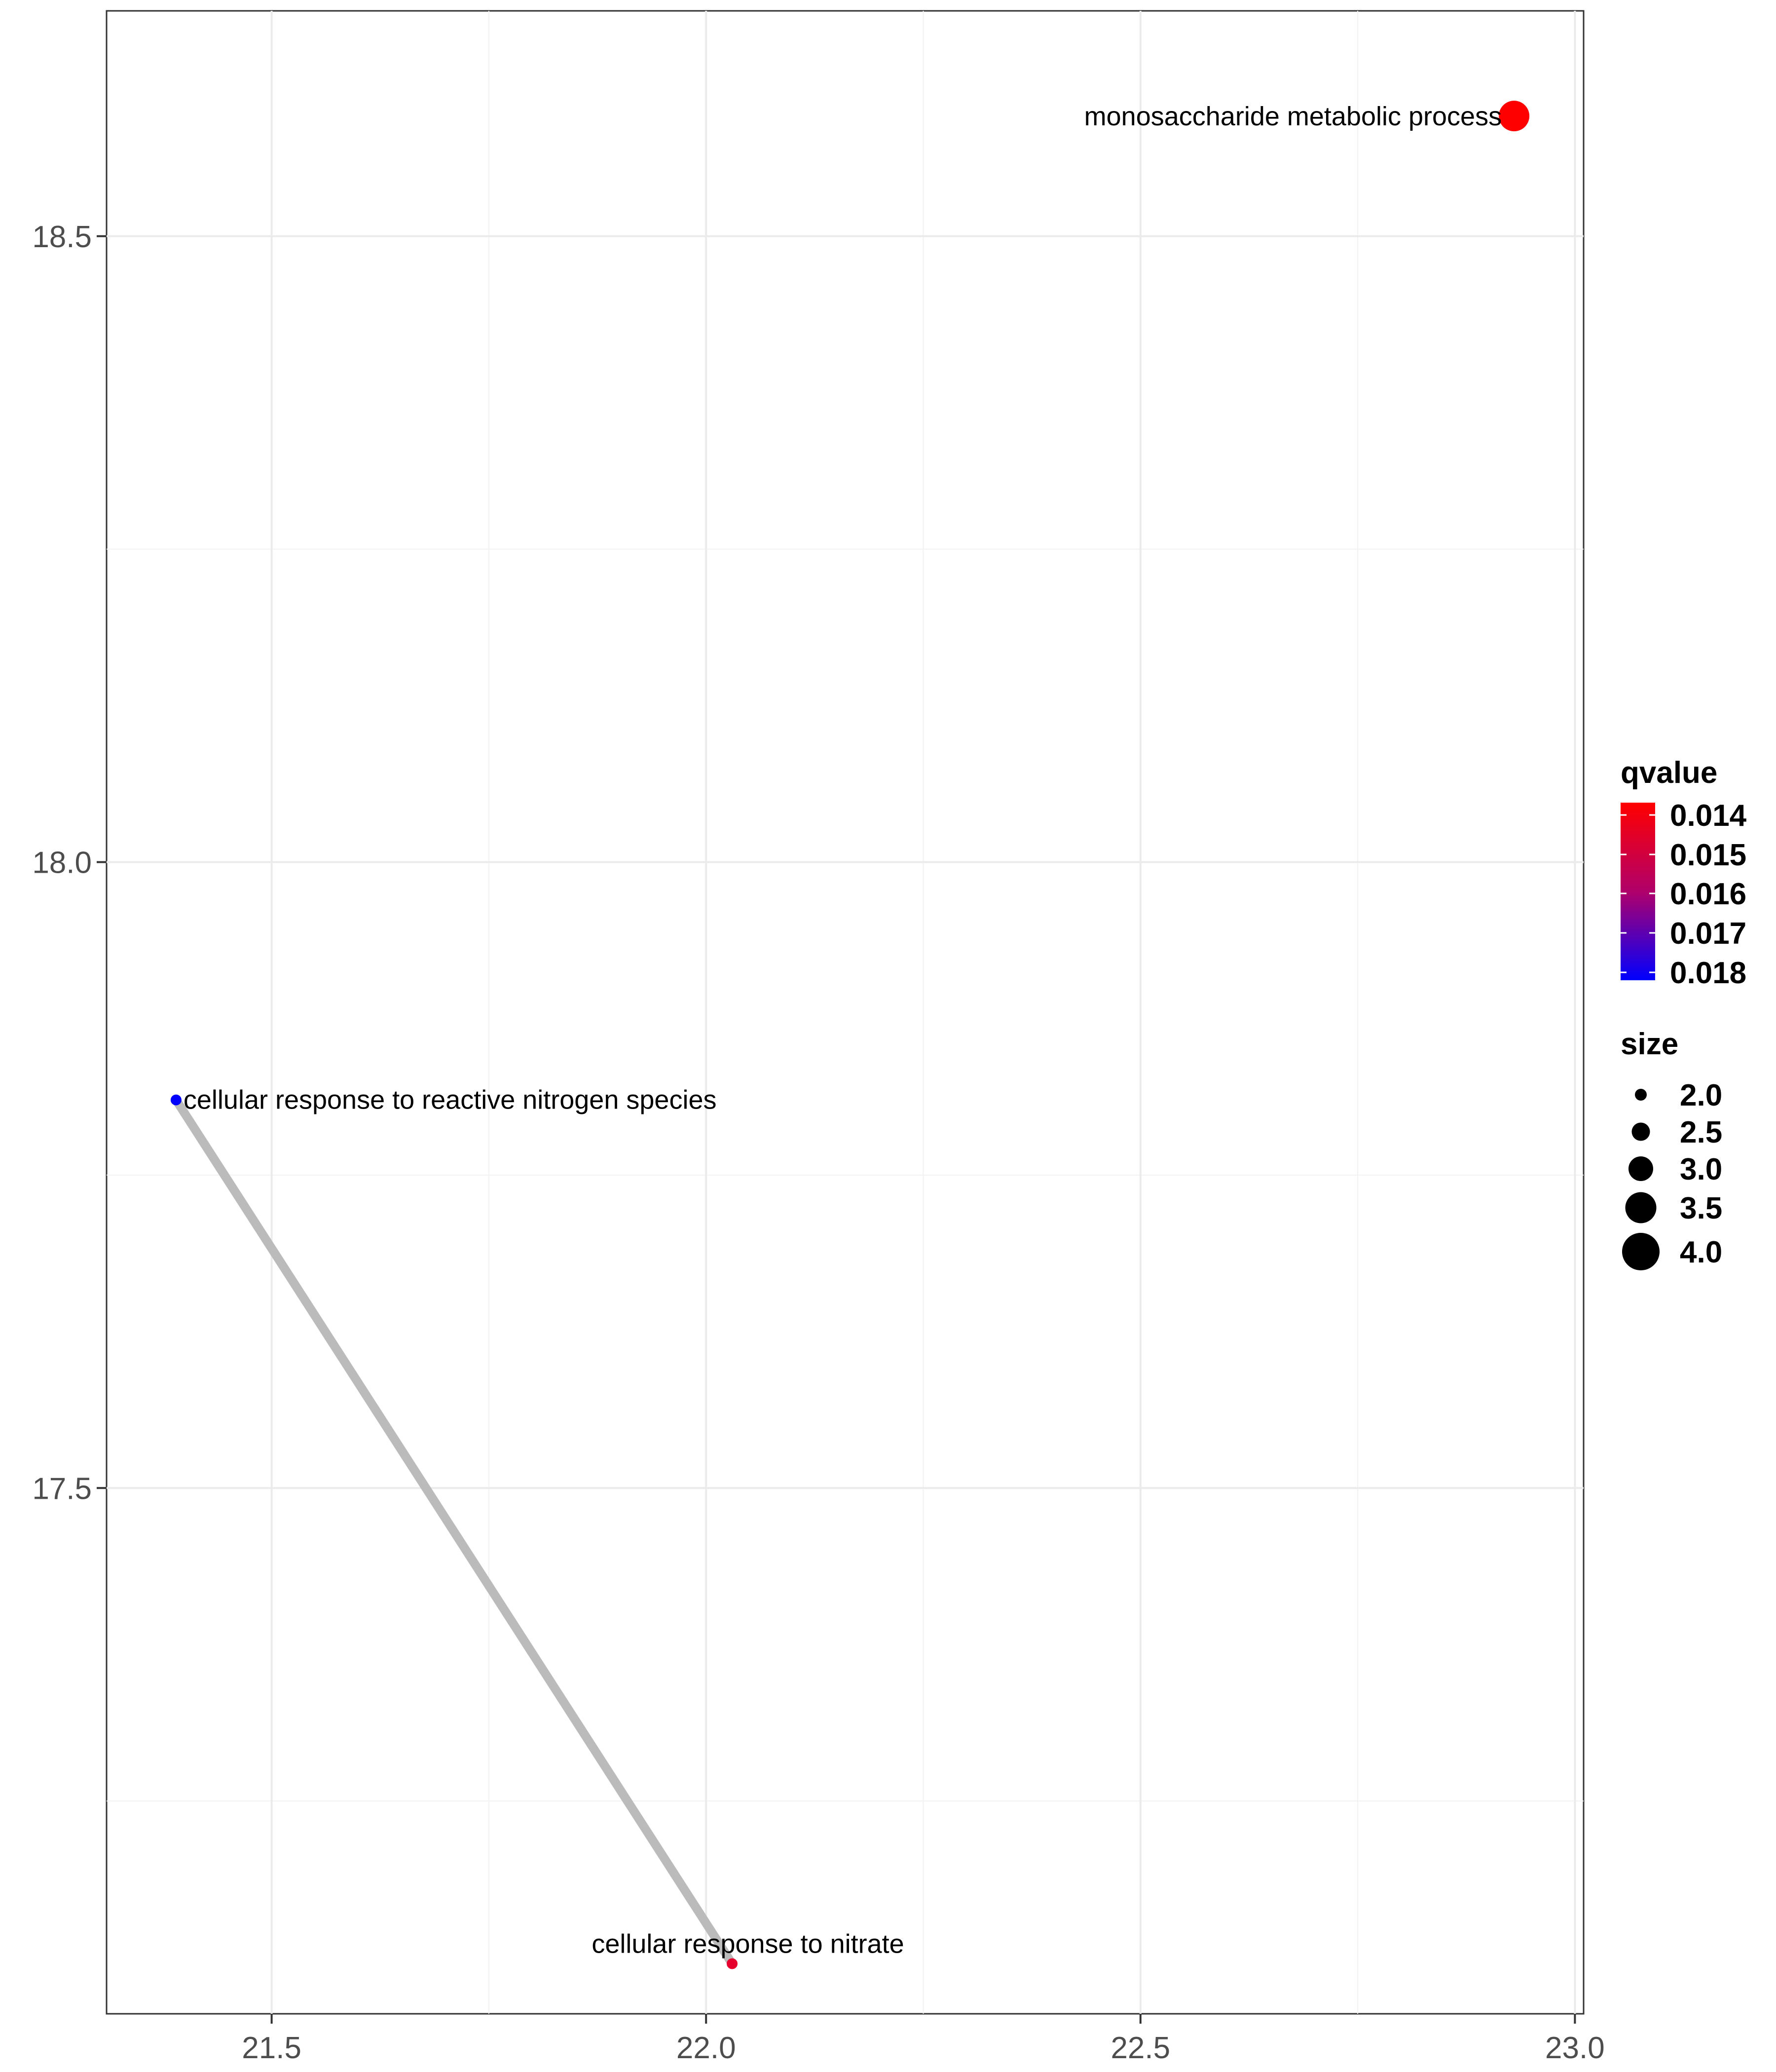 This screenshot has height=2072, width=1776. I want to click on edge-layer, so click(454, 1532).